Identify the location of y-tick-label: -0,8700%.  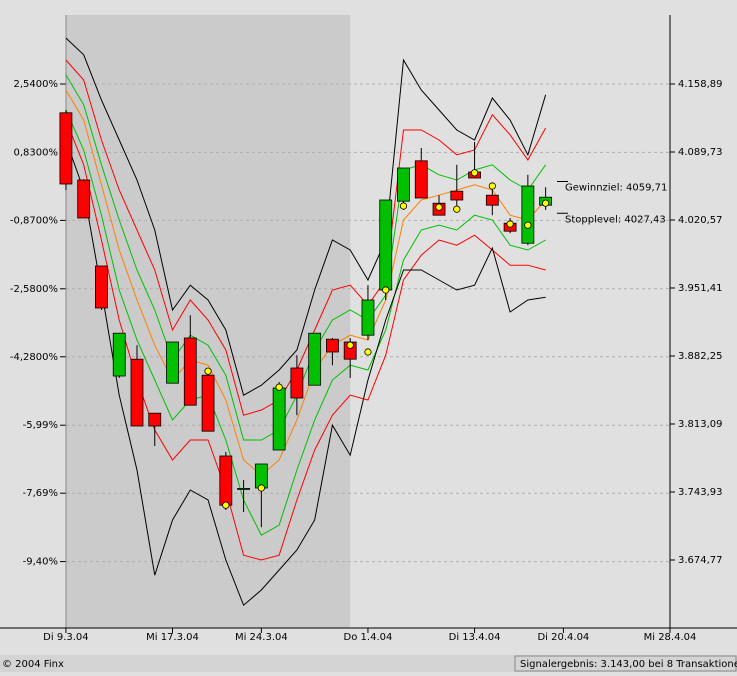
(34, 220).